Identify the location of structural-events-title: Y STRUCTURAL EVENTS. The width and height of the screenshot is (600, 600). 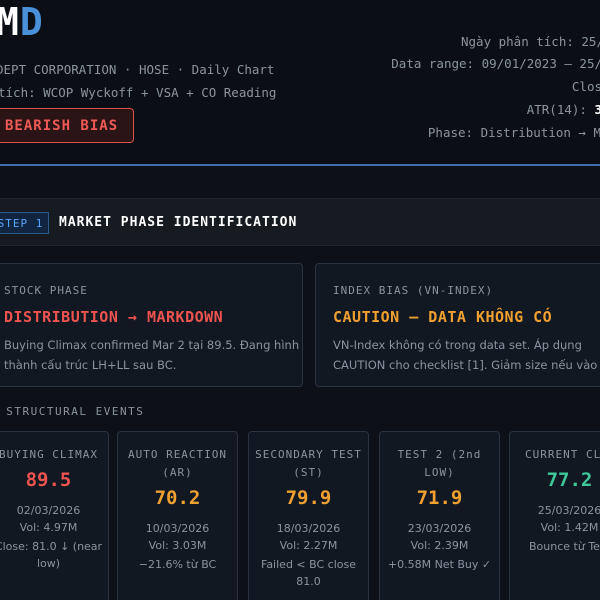
(72, 411).